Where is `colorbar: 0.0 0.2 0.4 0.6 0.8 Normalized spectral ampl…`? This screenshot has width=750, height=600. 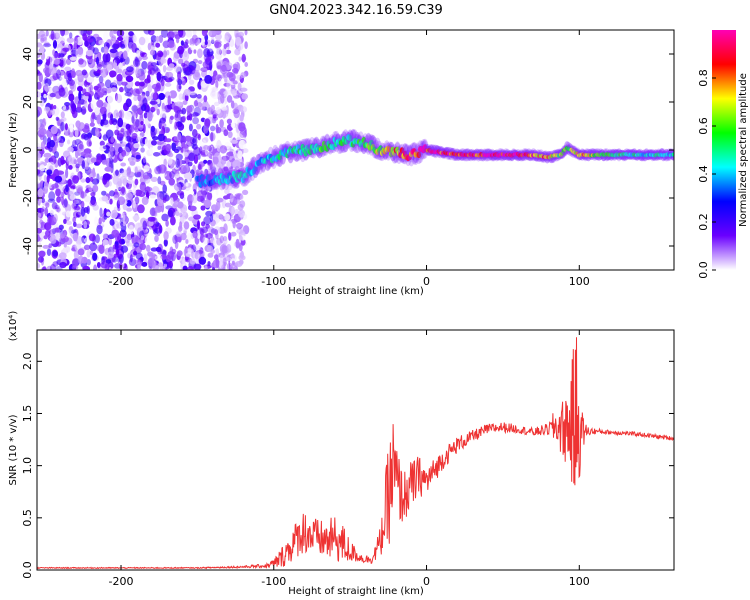
colorbar: 0.0 0.2 0.4 0.6 0.8 Normalized spectral ampl… is located at coordinates (723, 154).